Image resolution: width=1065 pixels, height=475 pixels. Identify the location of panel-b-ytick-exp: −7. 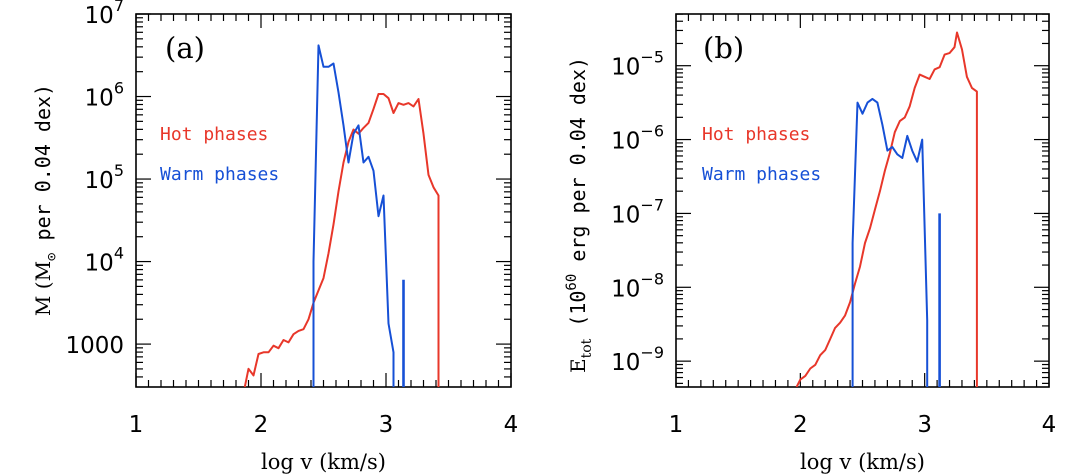
(652, 204).